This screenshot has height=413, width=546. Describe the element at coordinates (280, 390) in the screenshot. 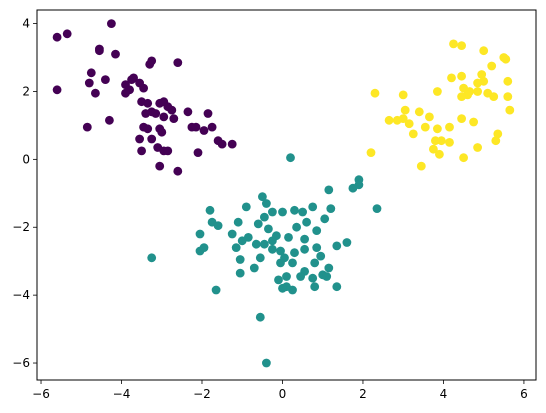

I see `x-axis: −6 −4 −2 0 2 4 6` at that location.